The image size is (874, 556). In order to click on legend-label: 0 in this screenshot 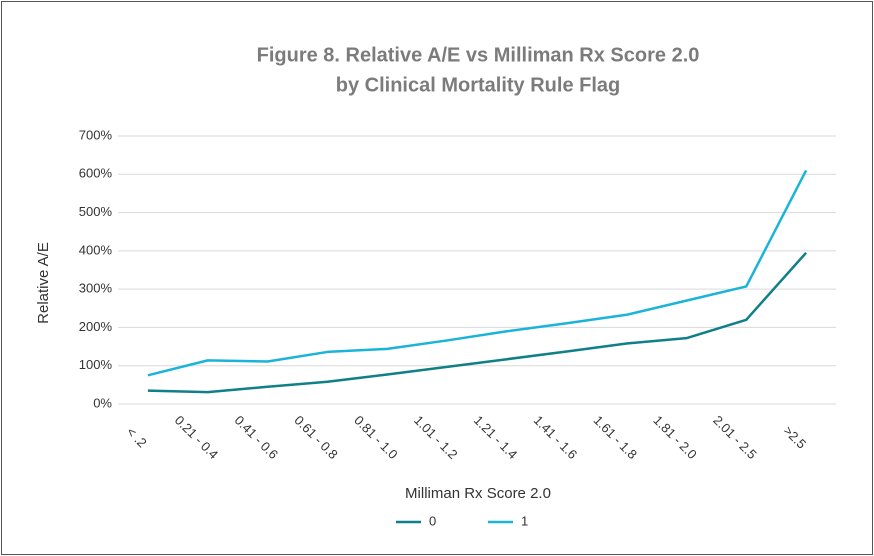, I will do `click(432, 520)`.